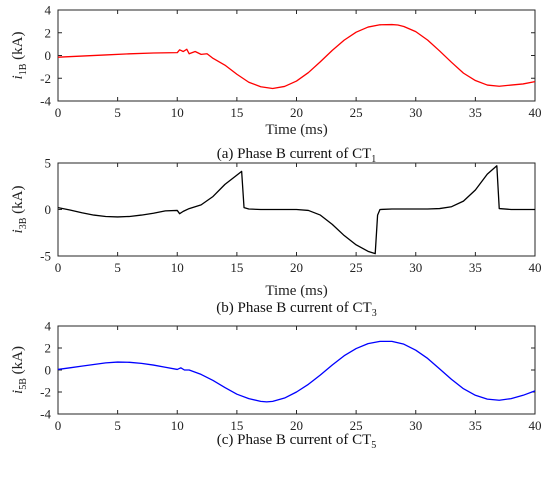  Describe the element at coordinates (294, 440) in the screenshot. I see `caption-text: (c) Phase B current of CT` at that location.